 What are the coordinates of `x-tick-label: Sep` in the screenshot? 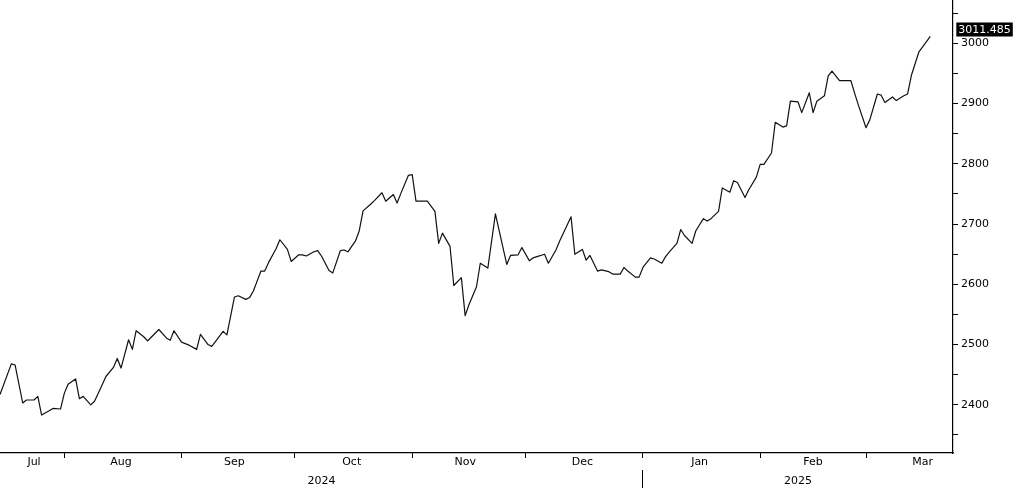 It's located at (234, 462).